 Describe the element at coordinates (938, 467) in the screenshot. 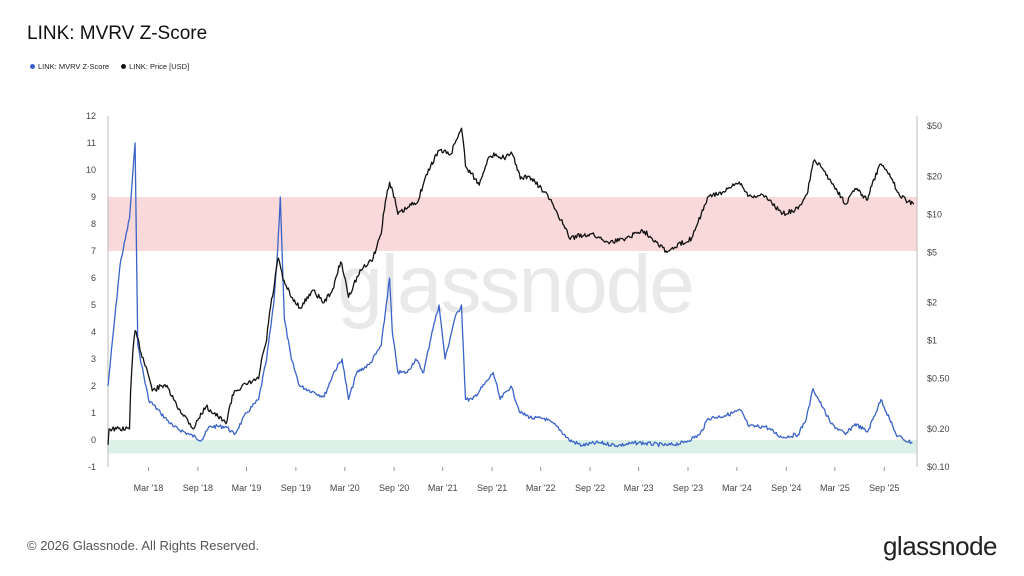

I see `right-tick-label: $0.10` at that location.